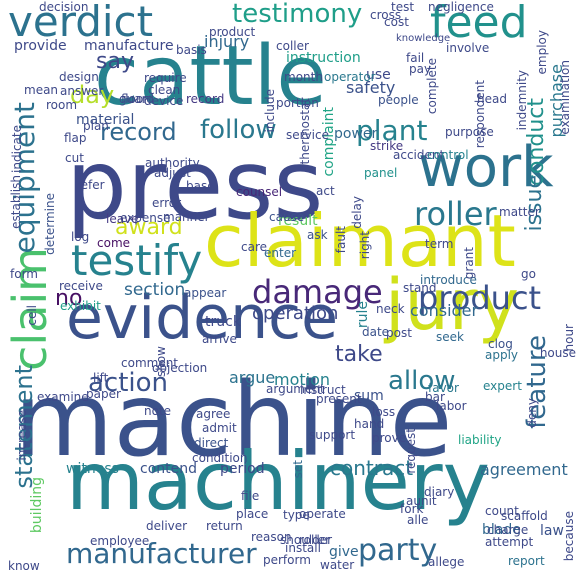 The height and width of the screenshot is (576, 576). Describe the element at coordinates (439, 244) in the screenshot. I see `word-term: term` at that location.